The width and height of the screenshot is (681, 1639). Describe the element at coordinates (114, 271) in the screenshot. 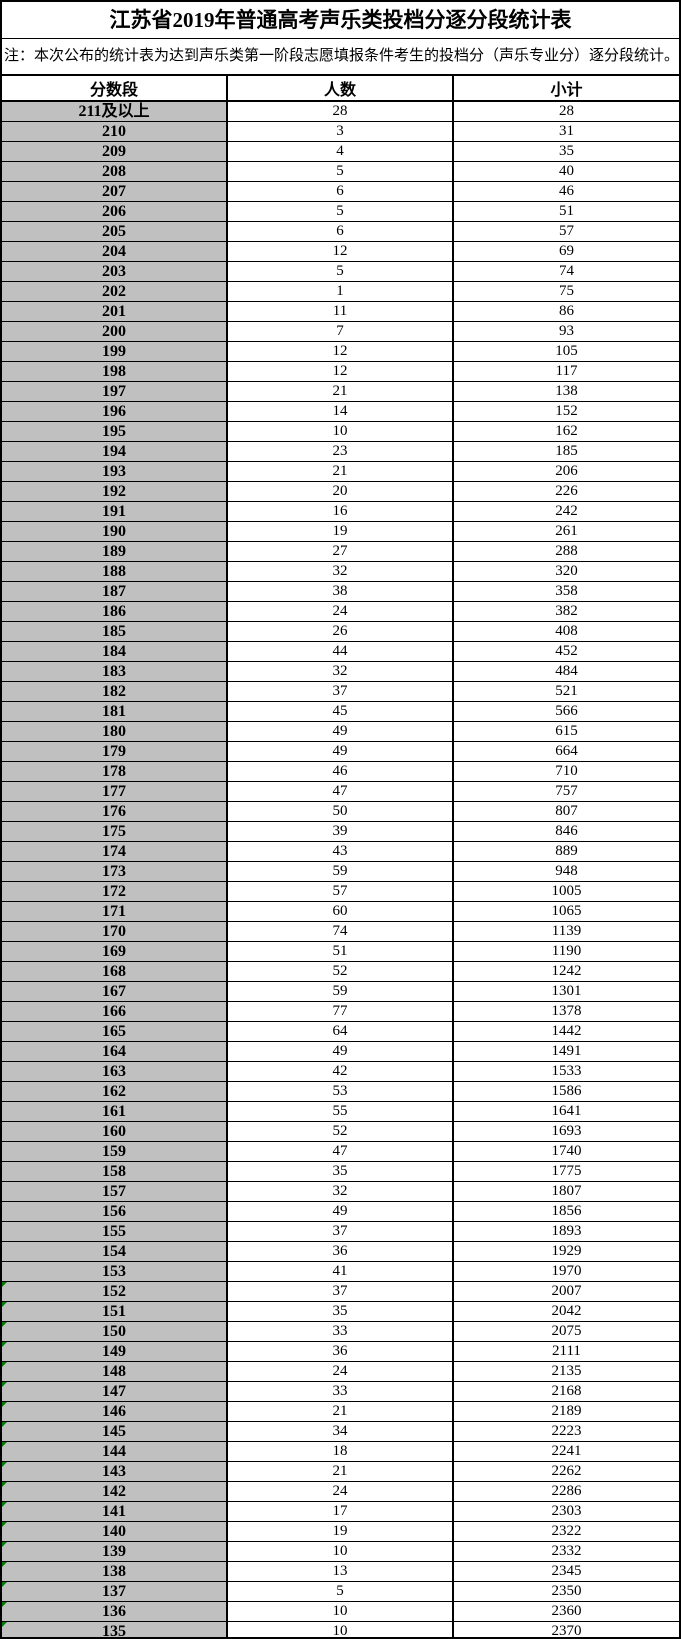

I see `score-range-cell: 203` at that location.